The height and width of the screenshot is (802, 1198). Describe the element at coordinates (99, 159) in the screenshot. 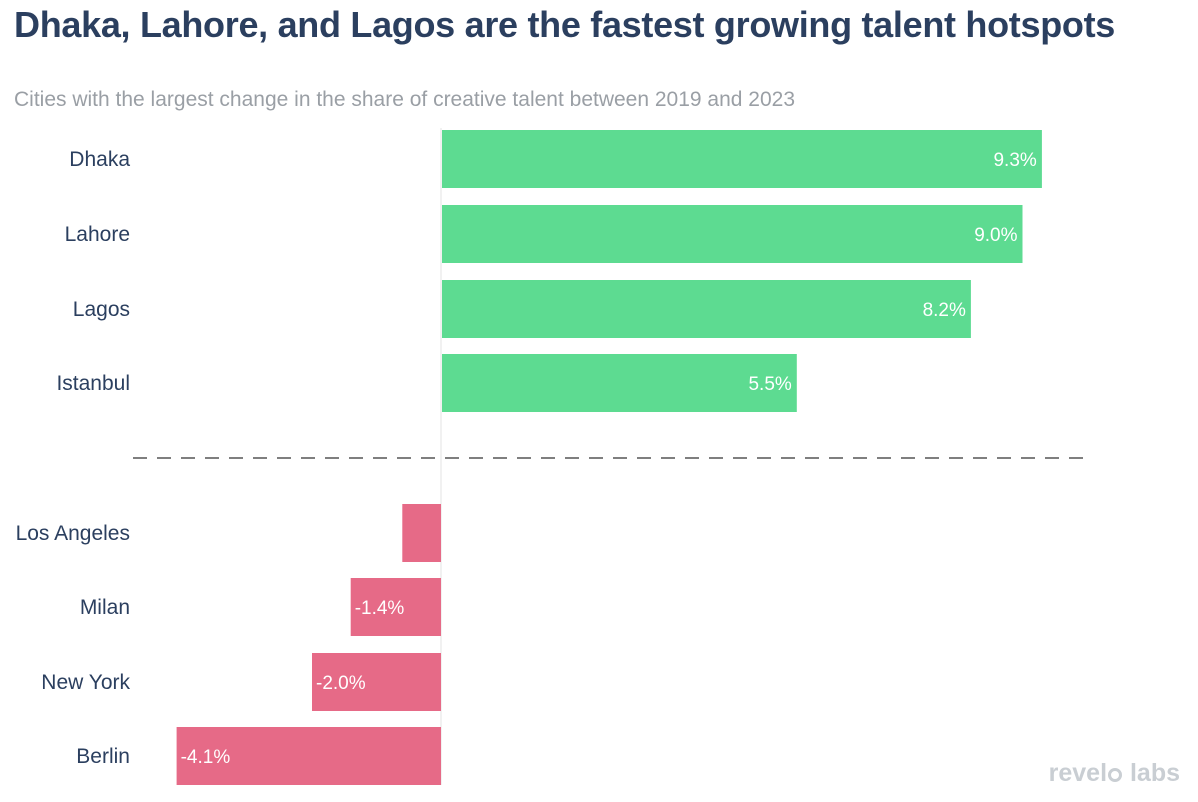

I see `category-label: Dhaka` at that location.